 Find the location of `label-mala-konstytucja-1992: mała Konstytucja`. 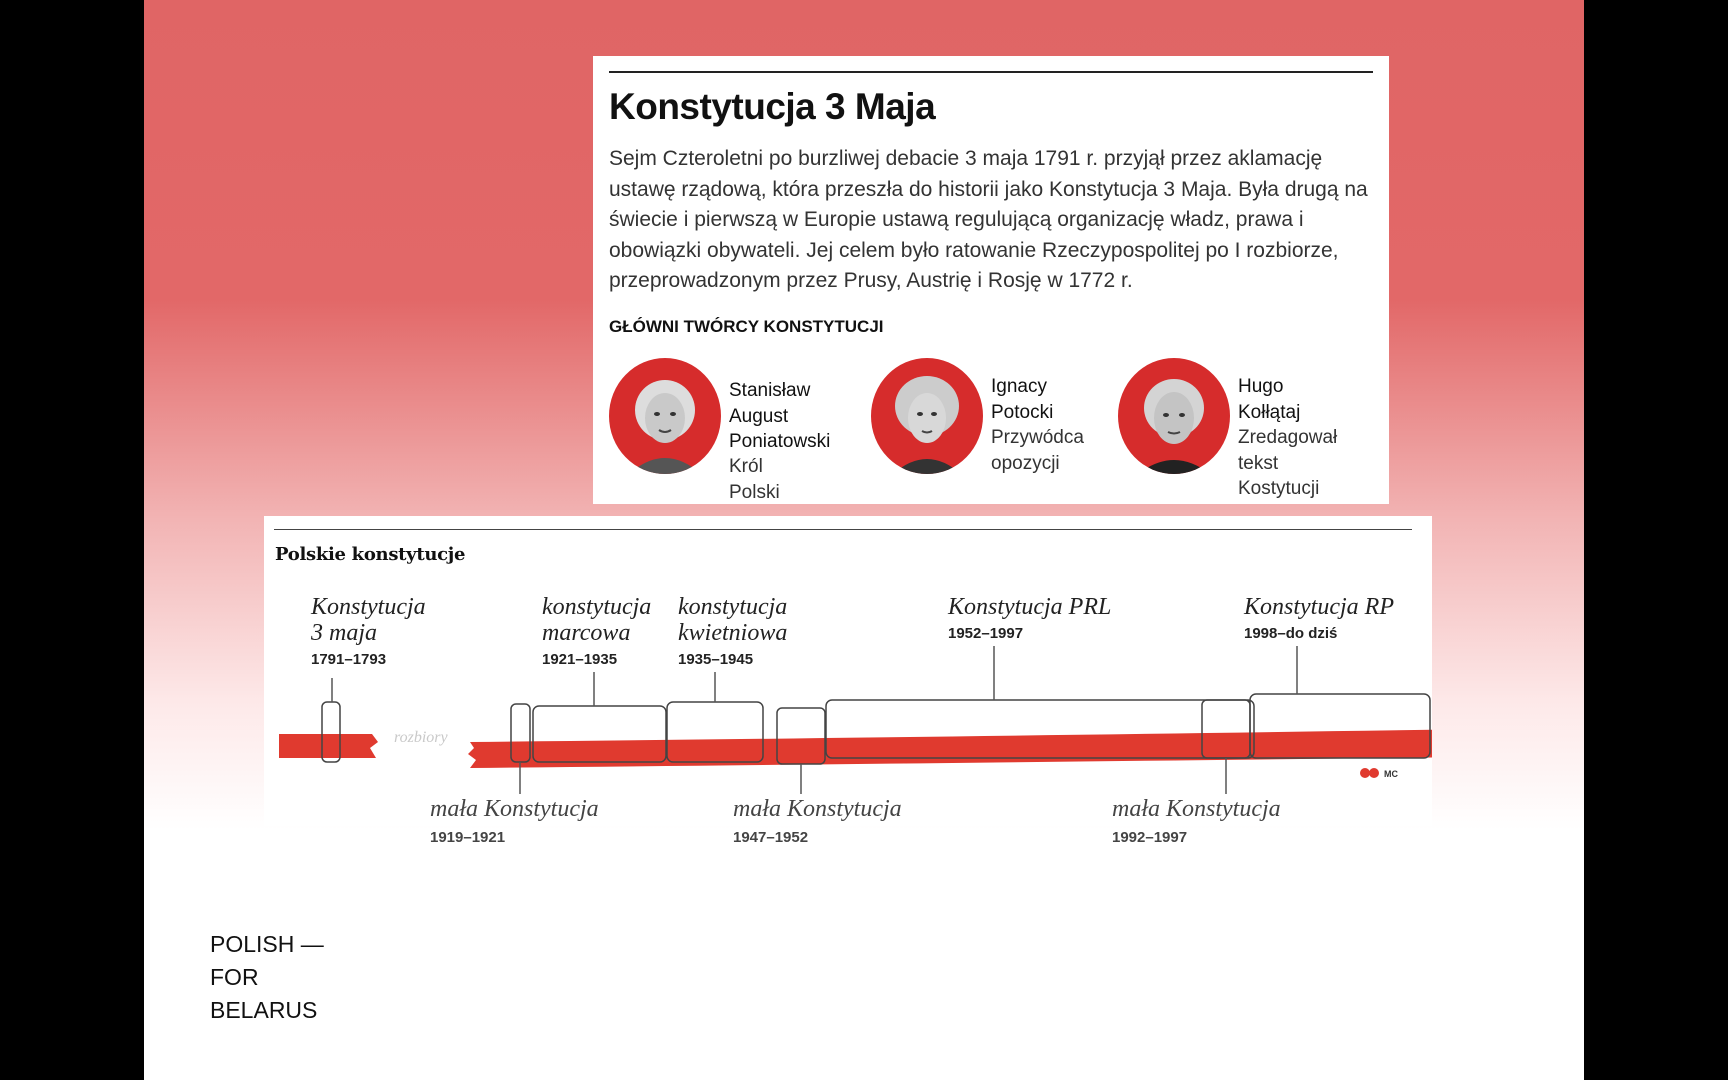

label-mala-konstytucja-1992: mała Konstytucja is located at coordinates (1196, 809).